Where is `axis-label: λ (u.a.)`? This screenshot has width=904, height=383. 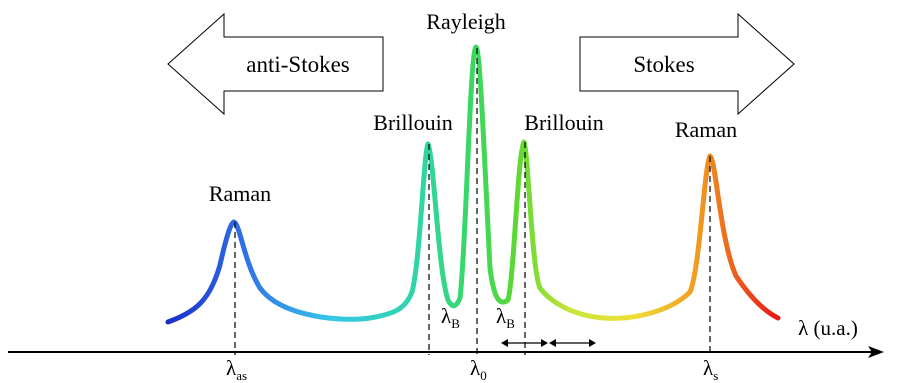 axis-label: λ (u.a.) is located at coordinates (828, 328).